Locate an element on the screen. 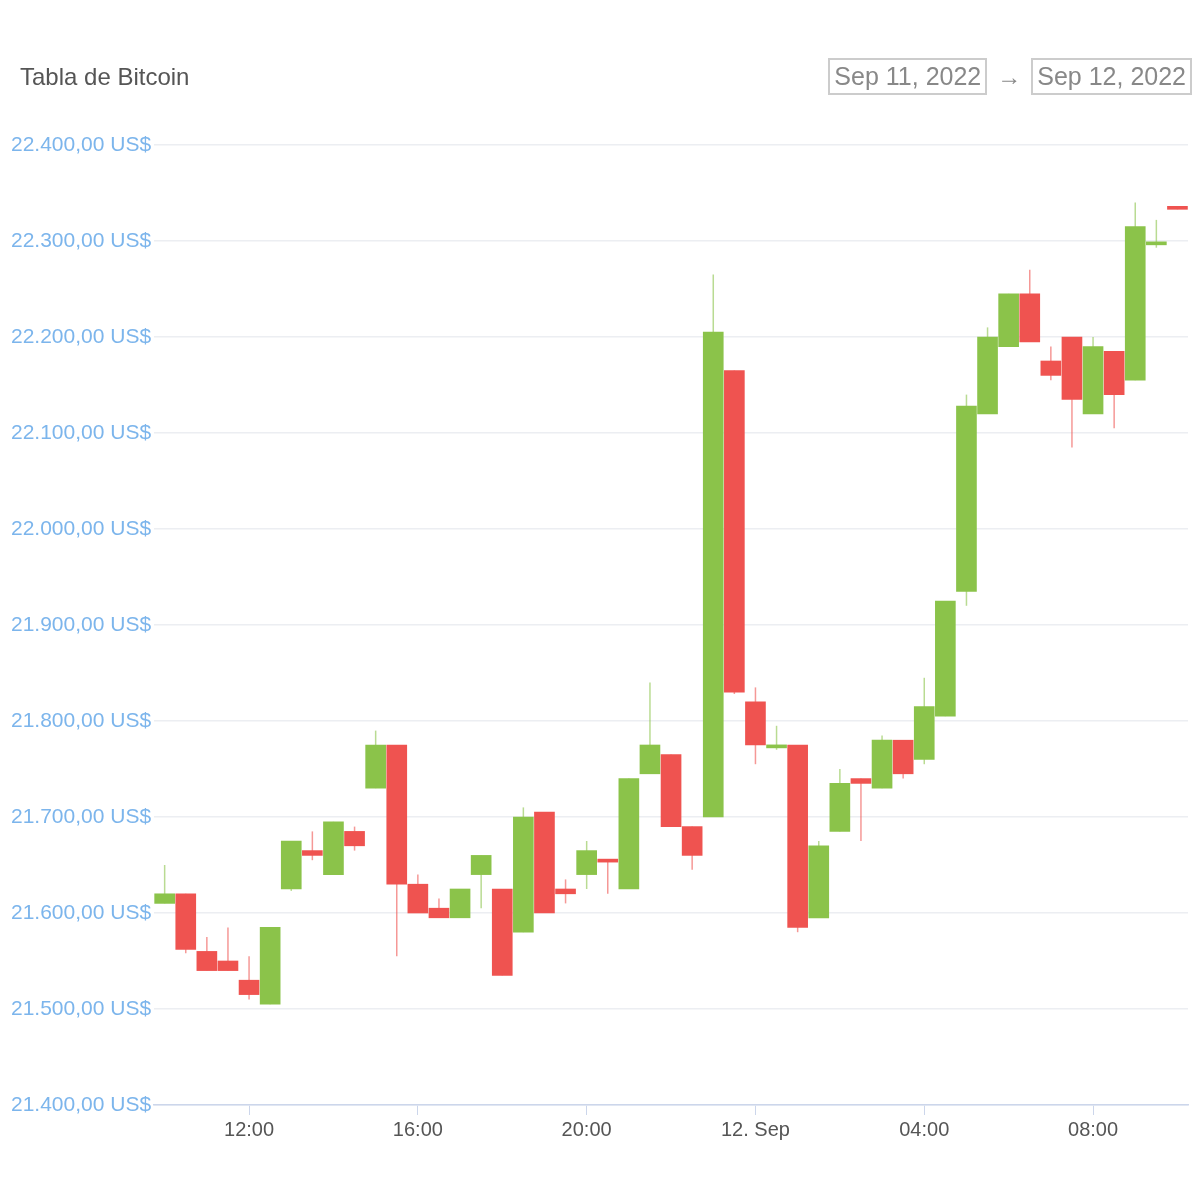 The image size is (1200, 1200). y-tick-label: 21.900,00 US$ is located at coordinates (81, 623).